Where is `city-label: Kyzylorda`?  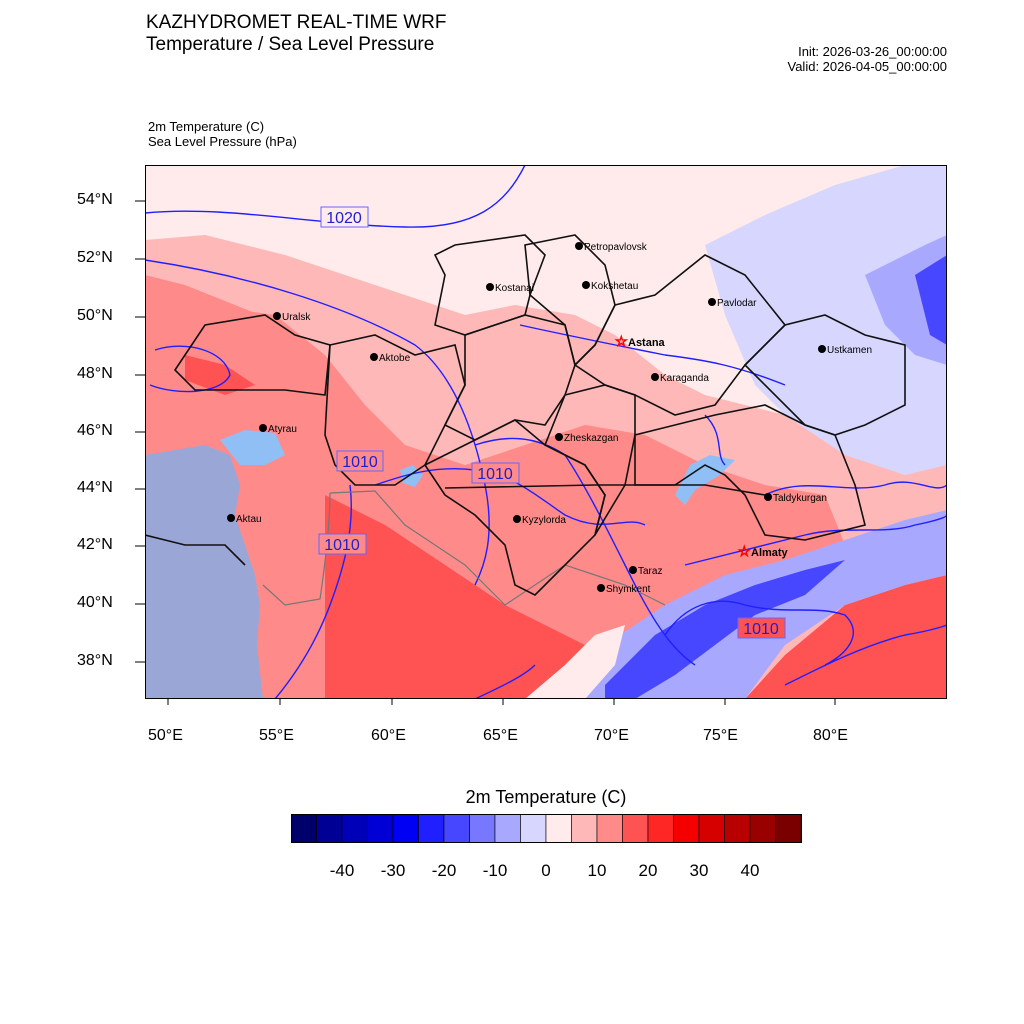
city-label: Kyzylorda is located at coordinates (544, 520).